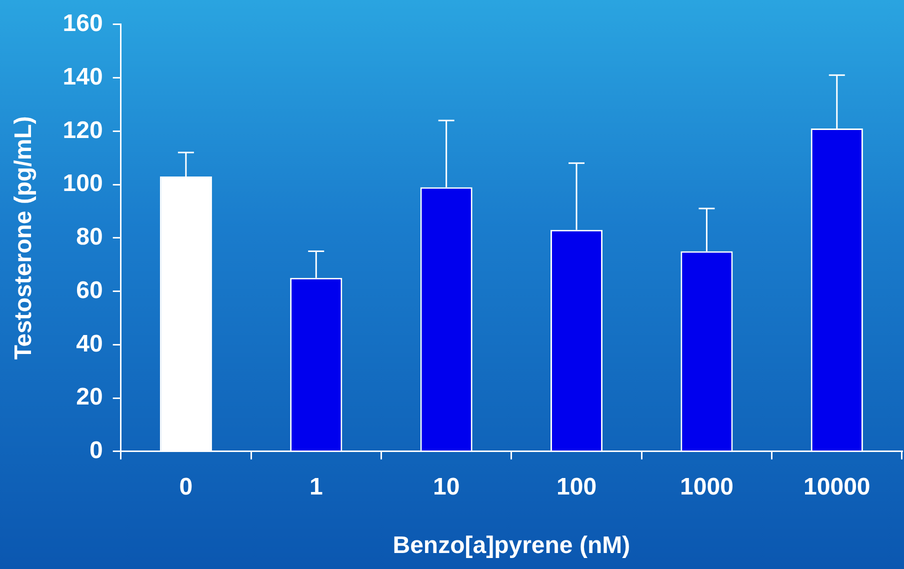 The width and height of the screenshot is (904, 569). Describe the element at coordinates (186, 486) in the screenshot. I see `x-tick-label: 0` at that location.